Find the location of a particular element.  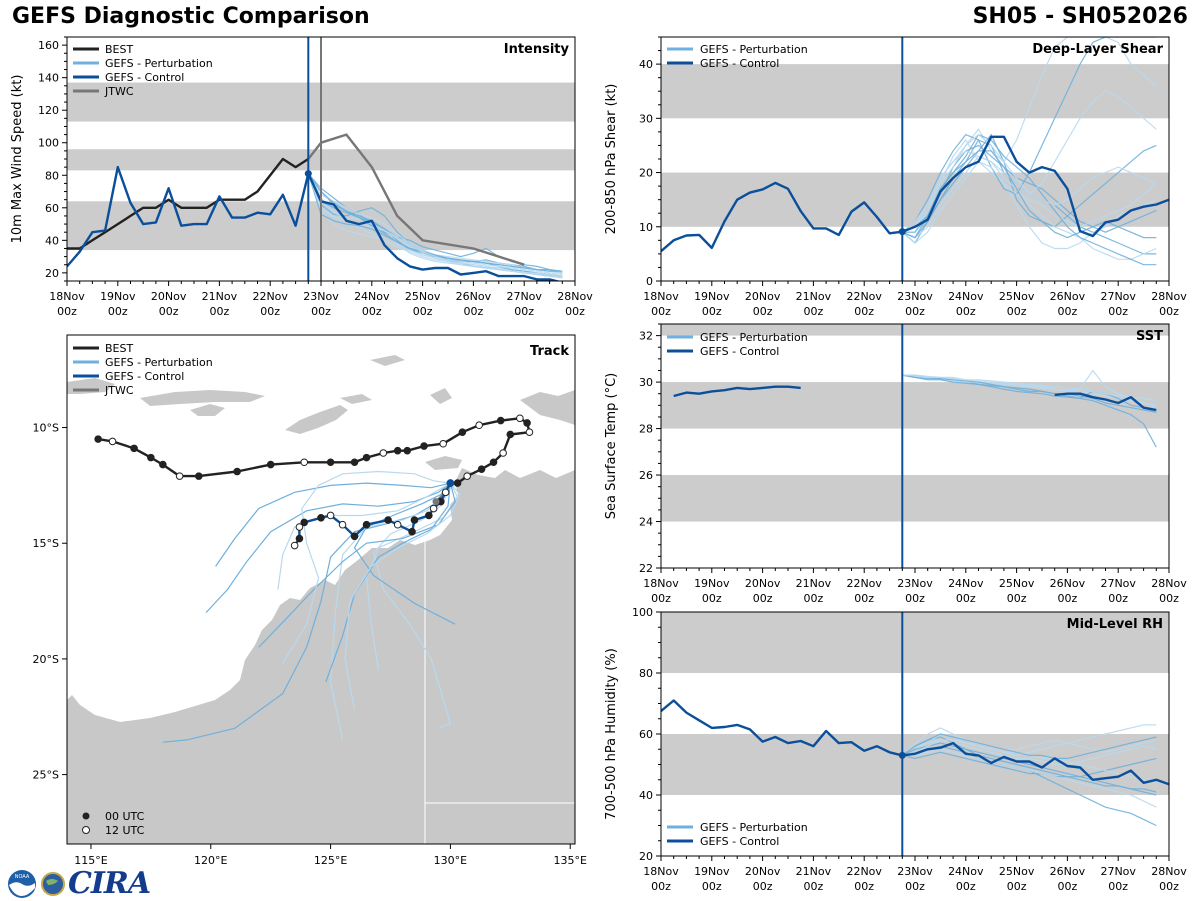

intensity-xtick-label: 18Nov is located at coordinates (67, 296).